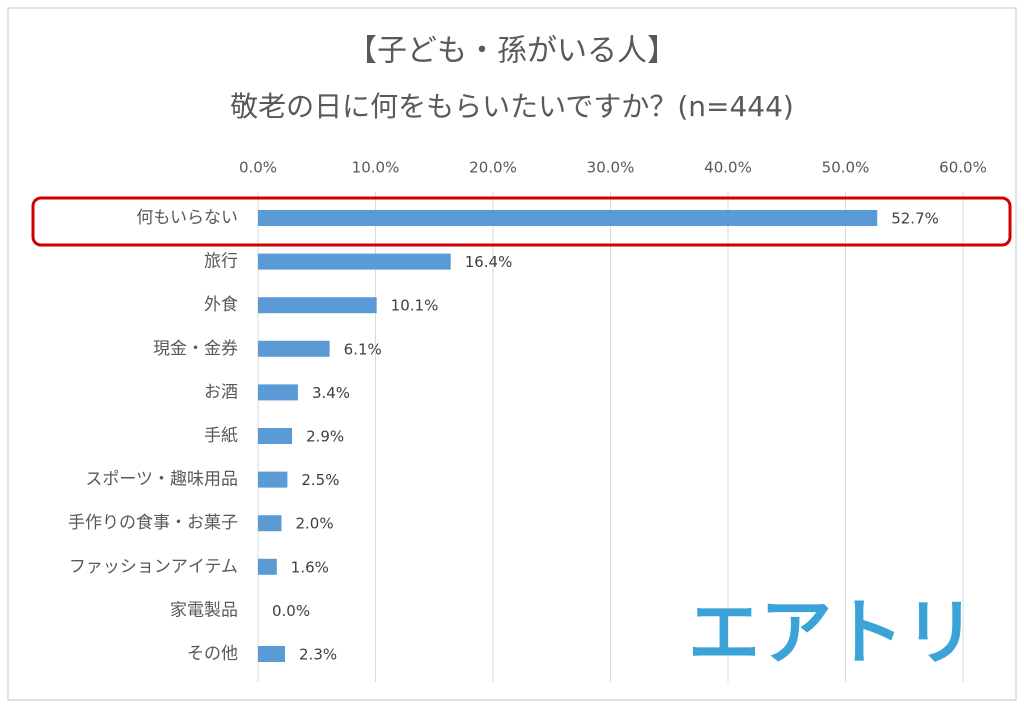  I want to click on data-label: 2.9%, so click(325, 437).